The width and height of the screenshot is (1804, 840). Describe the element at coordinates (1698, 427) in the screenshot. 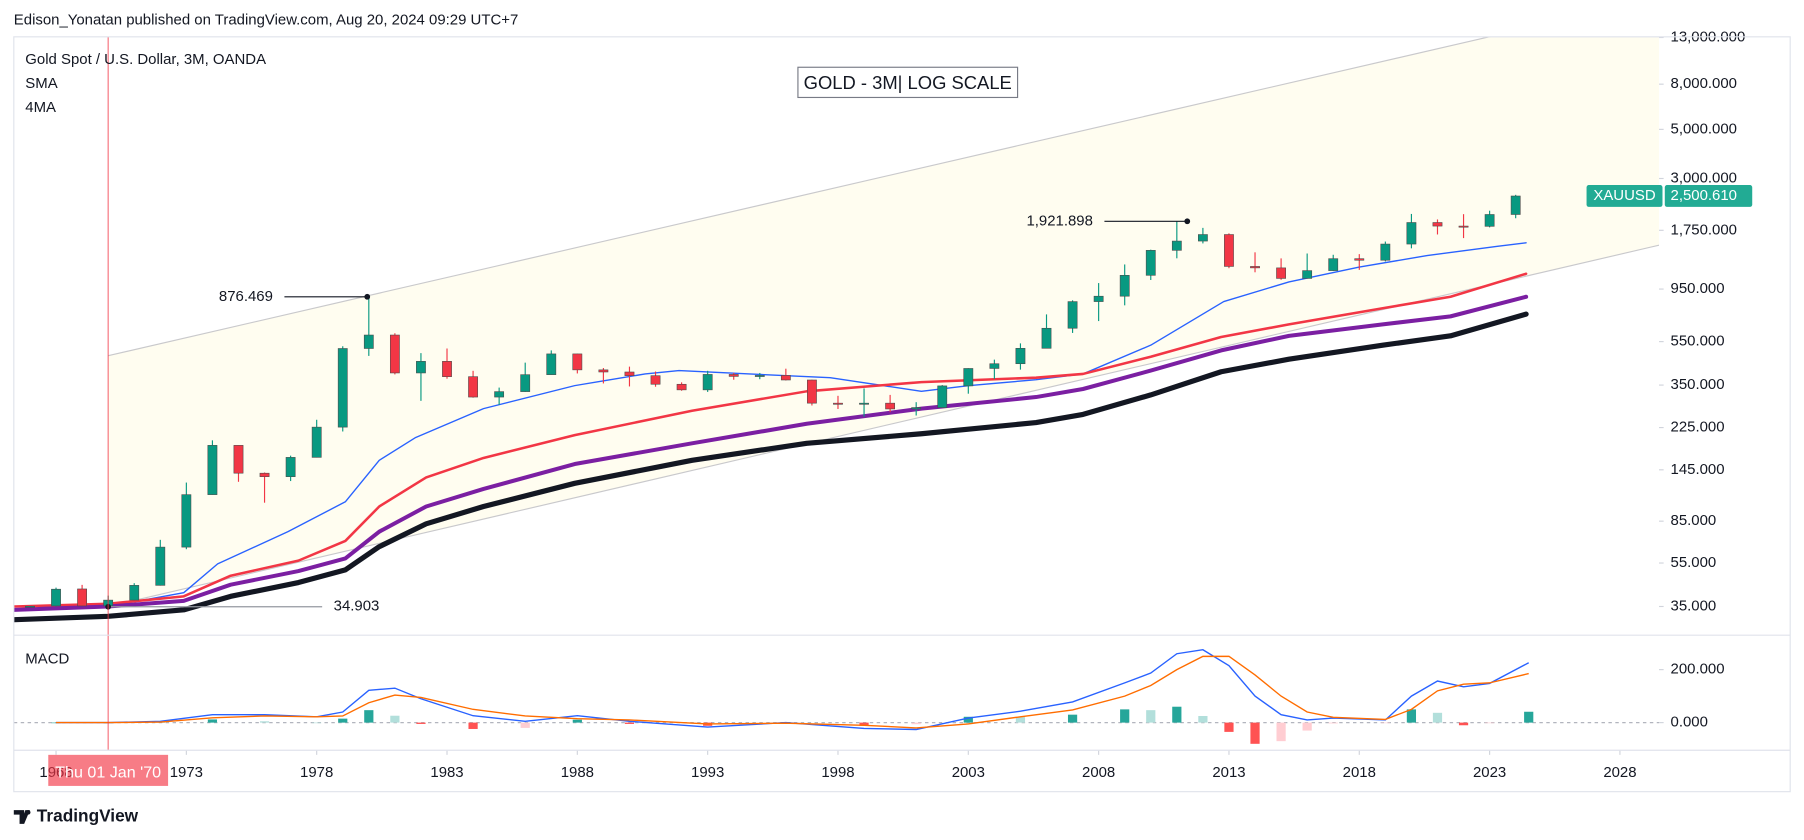

I see `y-tick-label: 225.000` at that location.